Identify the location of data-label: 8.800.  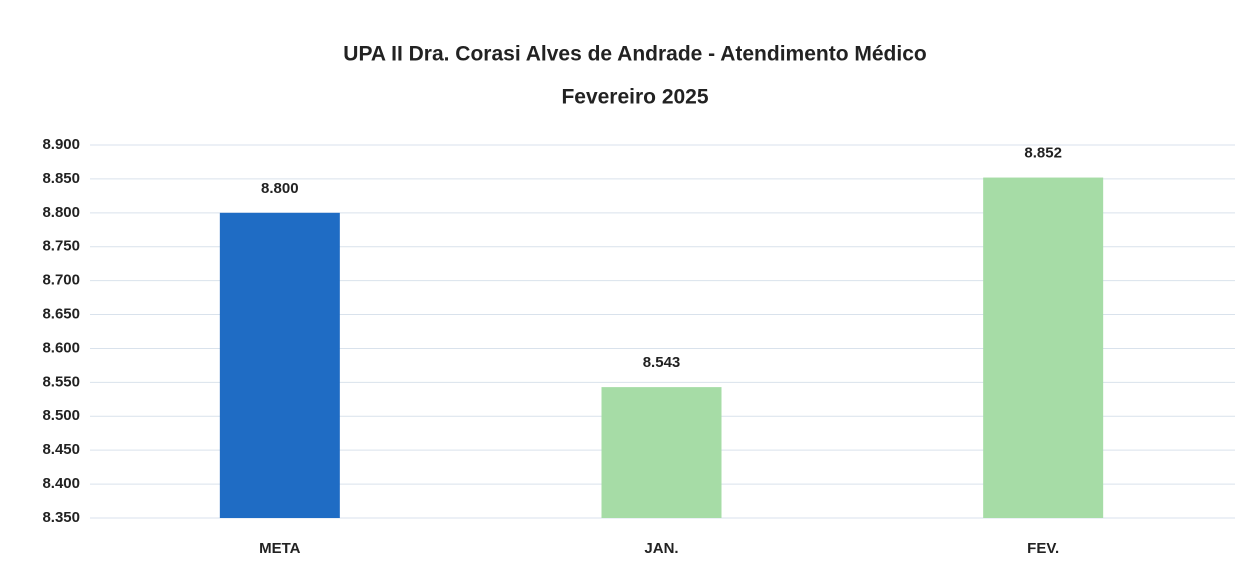
(280, 188).